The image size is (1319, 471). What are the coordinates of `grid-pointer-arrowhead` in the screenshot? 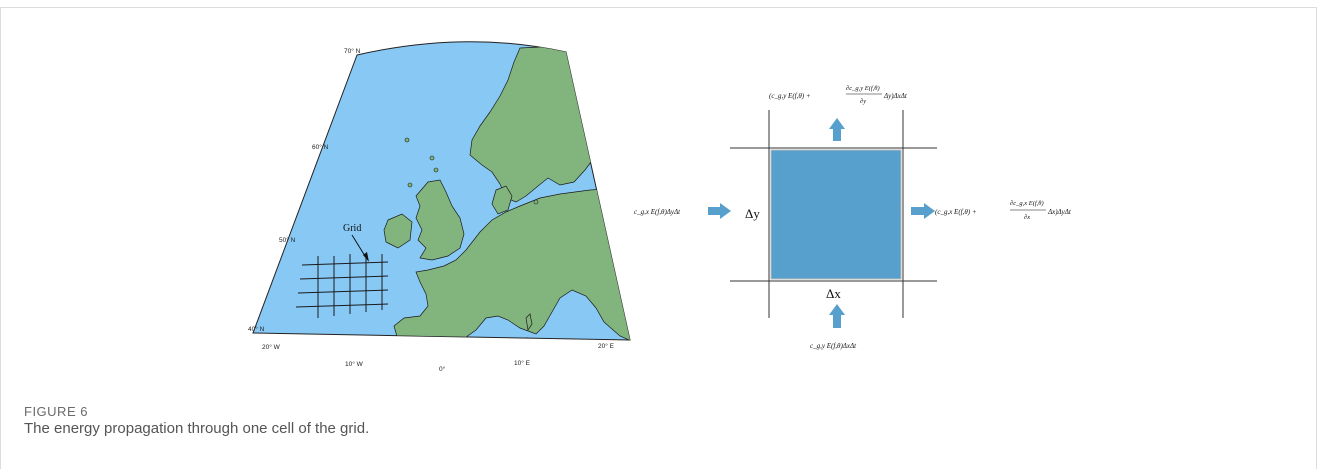 It's located at (366, 257).